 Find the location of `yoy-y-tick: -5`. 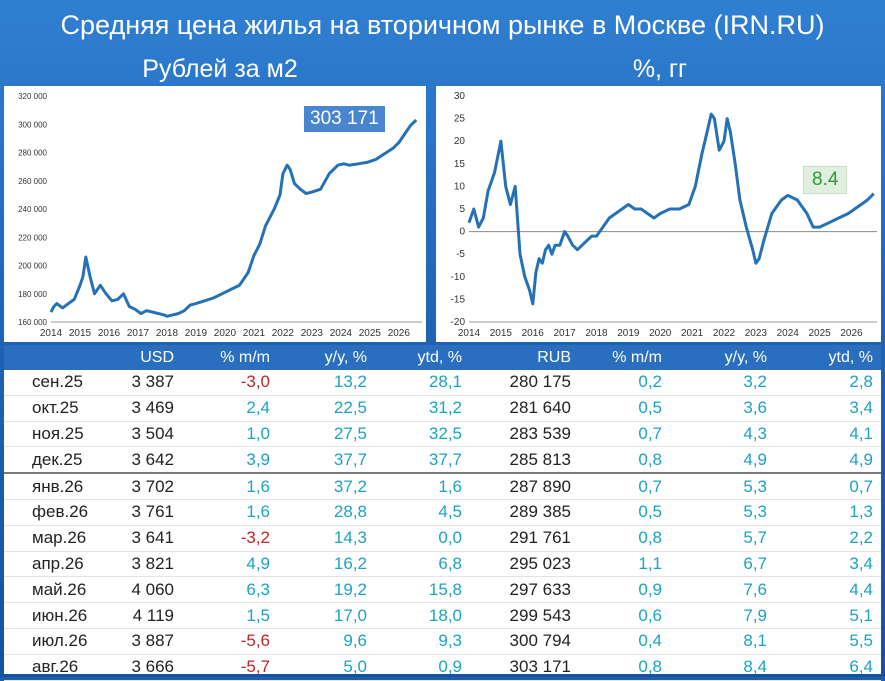

yoy-y-tick: -5 is located at coordinates (460, 254).